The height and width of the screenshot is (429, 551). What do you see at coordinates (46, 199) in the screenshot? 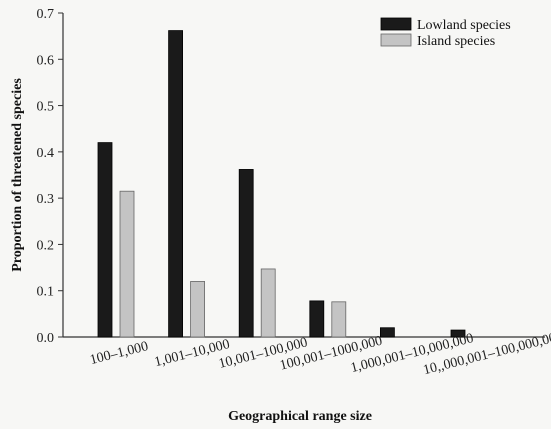
I see `y-tick-label: 0.3` at bounding box center [46, 199].